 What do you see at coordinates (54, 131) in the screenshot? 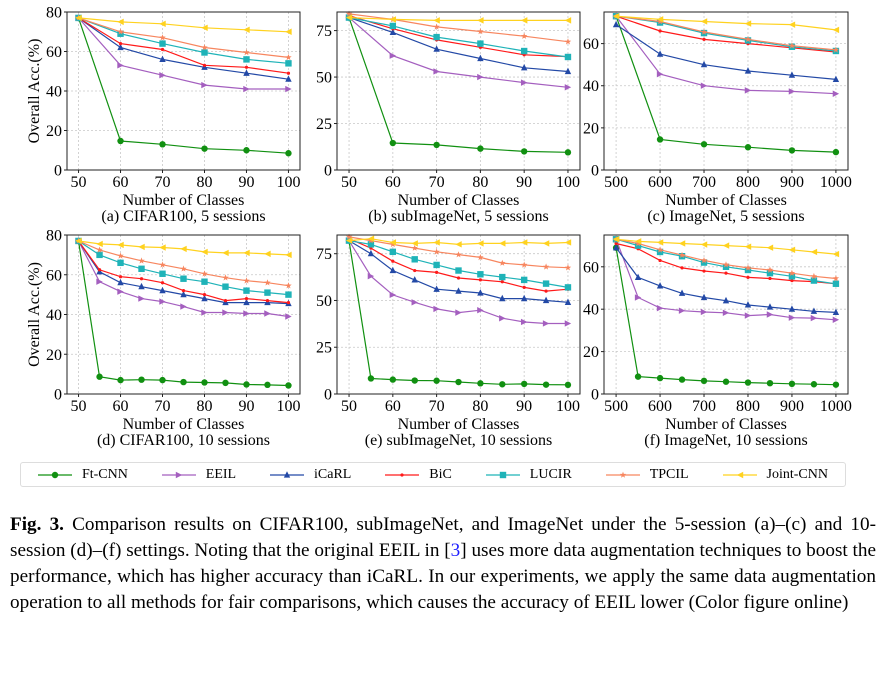
I see `y-tick-label: 20` at bounding box center [54, 131].